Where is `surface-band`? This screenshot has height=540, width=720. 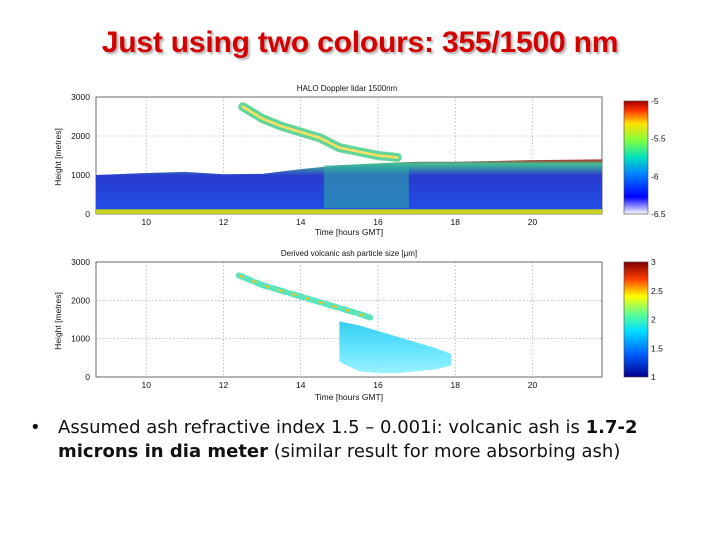
surface-band is located at coordinates (349, 211).